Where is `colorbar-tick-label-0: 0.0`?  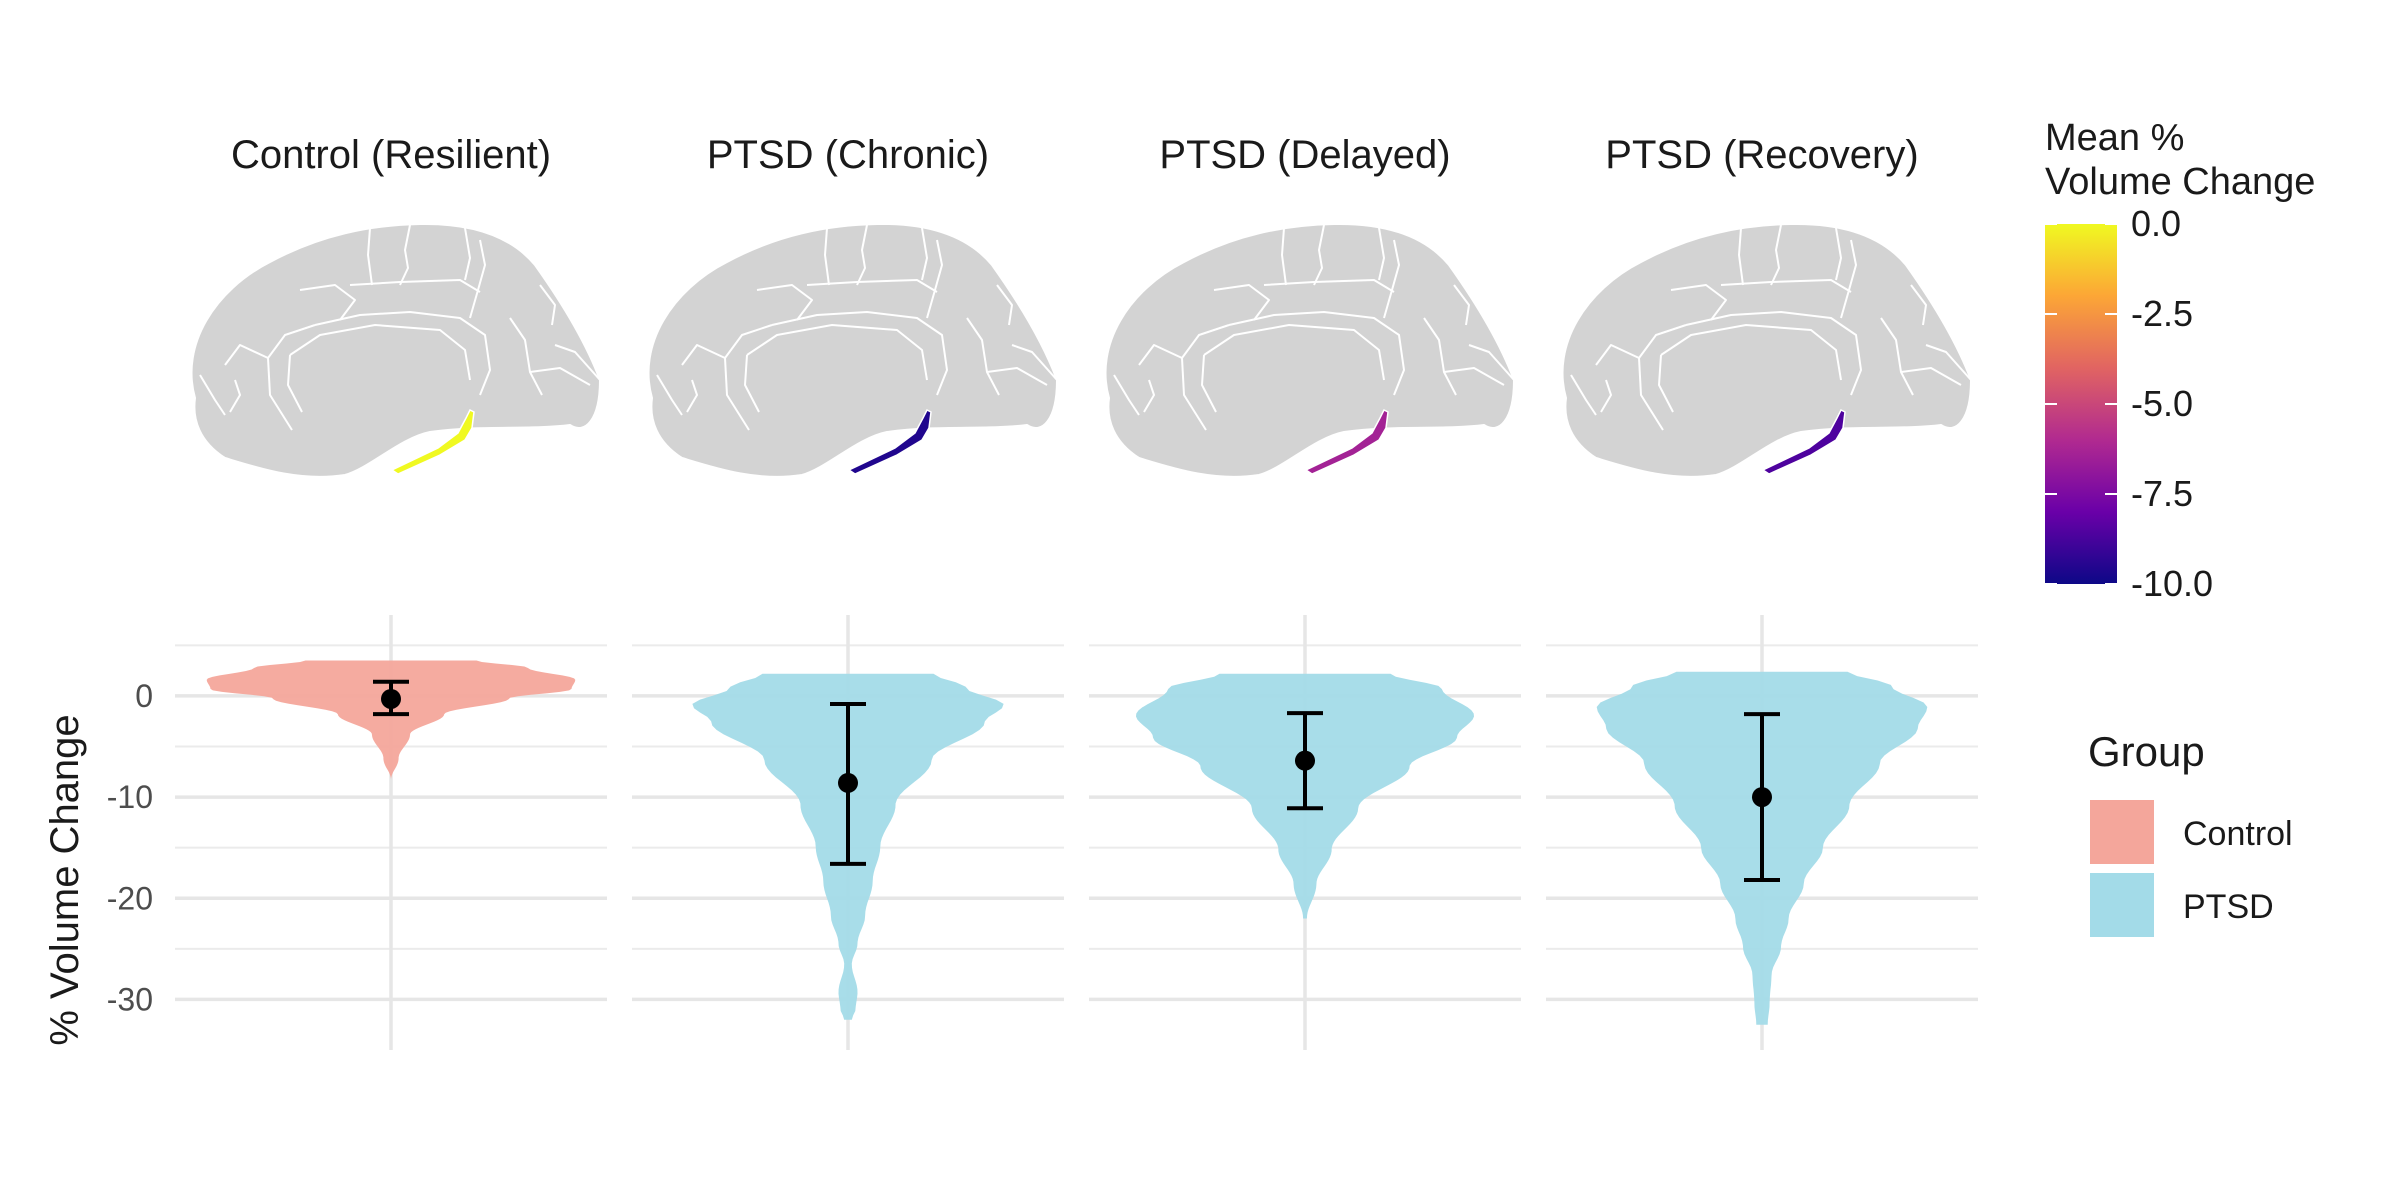 colorbar-tick-label-0: 0.0 is located at coordinates (2156, 223).